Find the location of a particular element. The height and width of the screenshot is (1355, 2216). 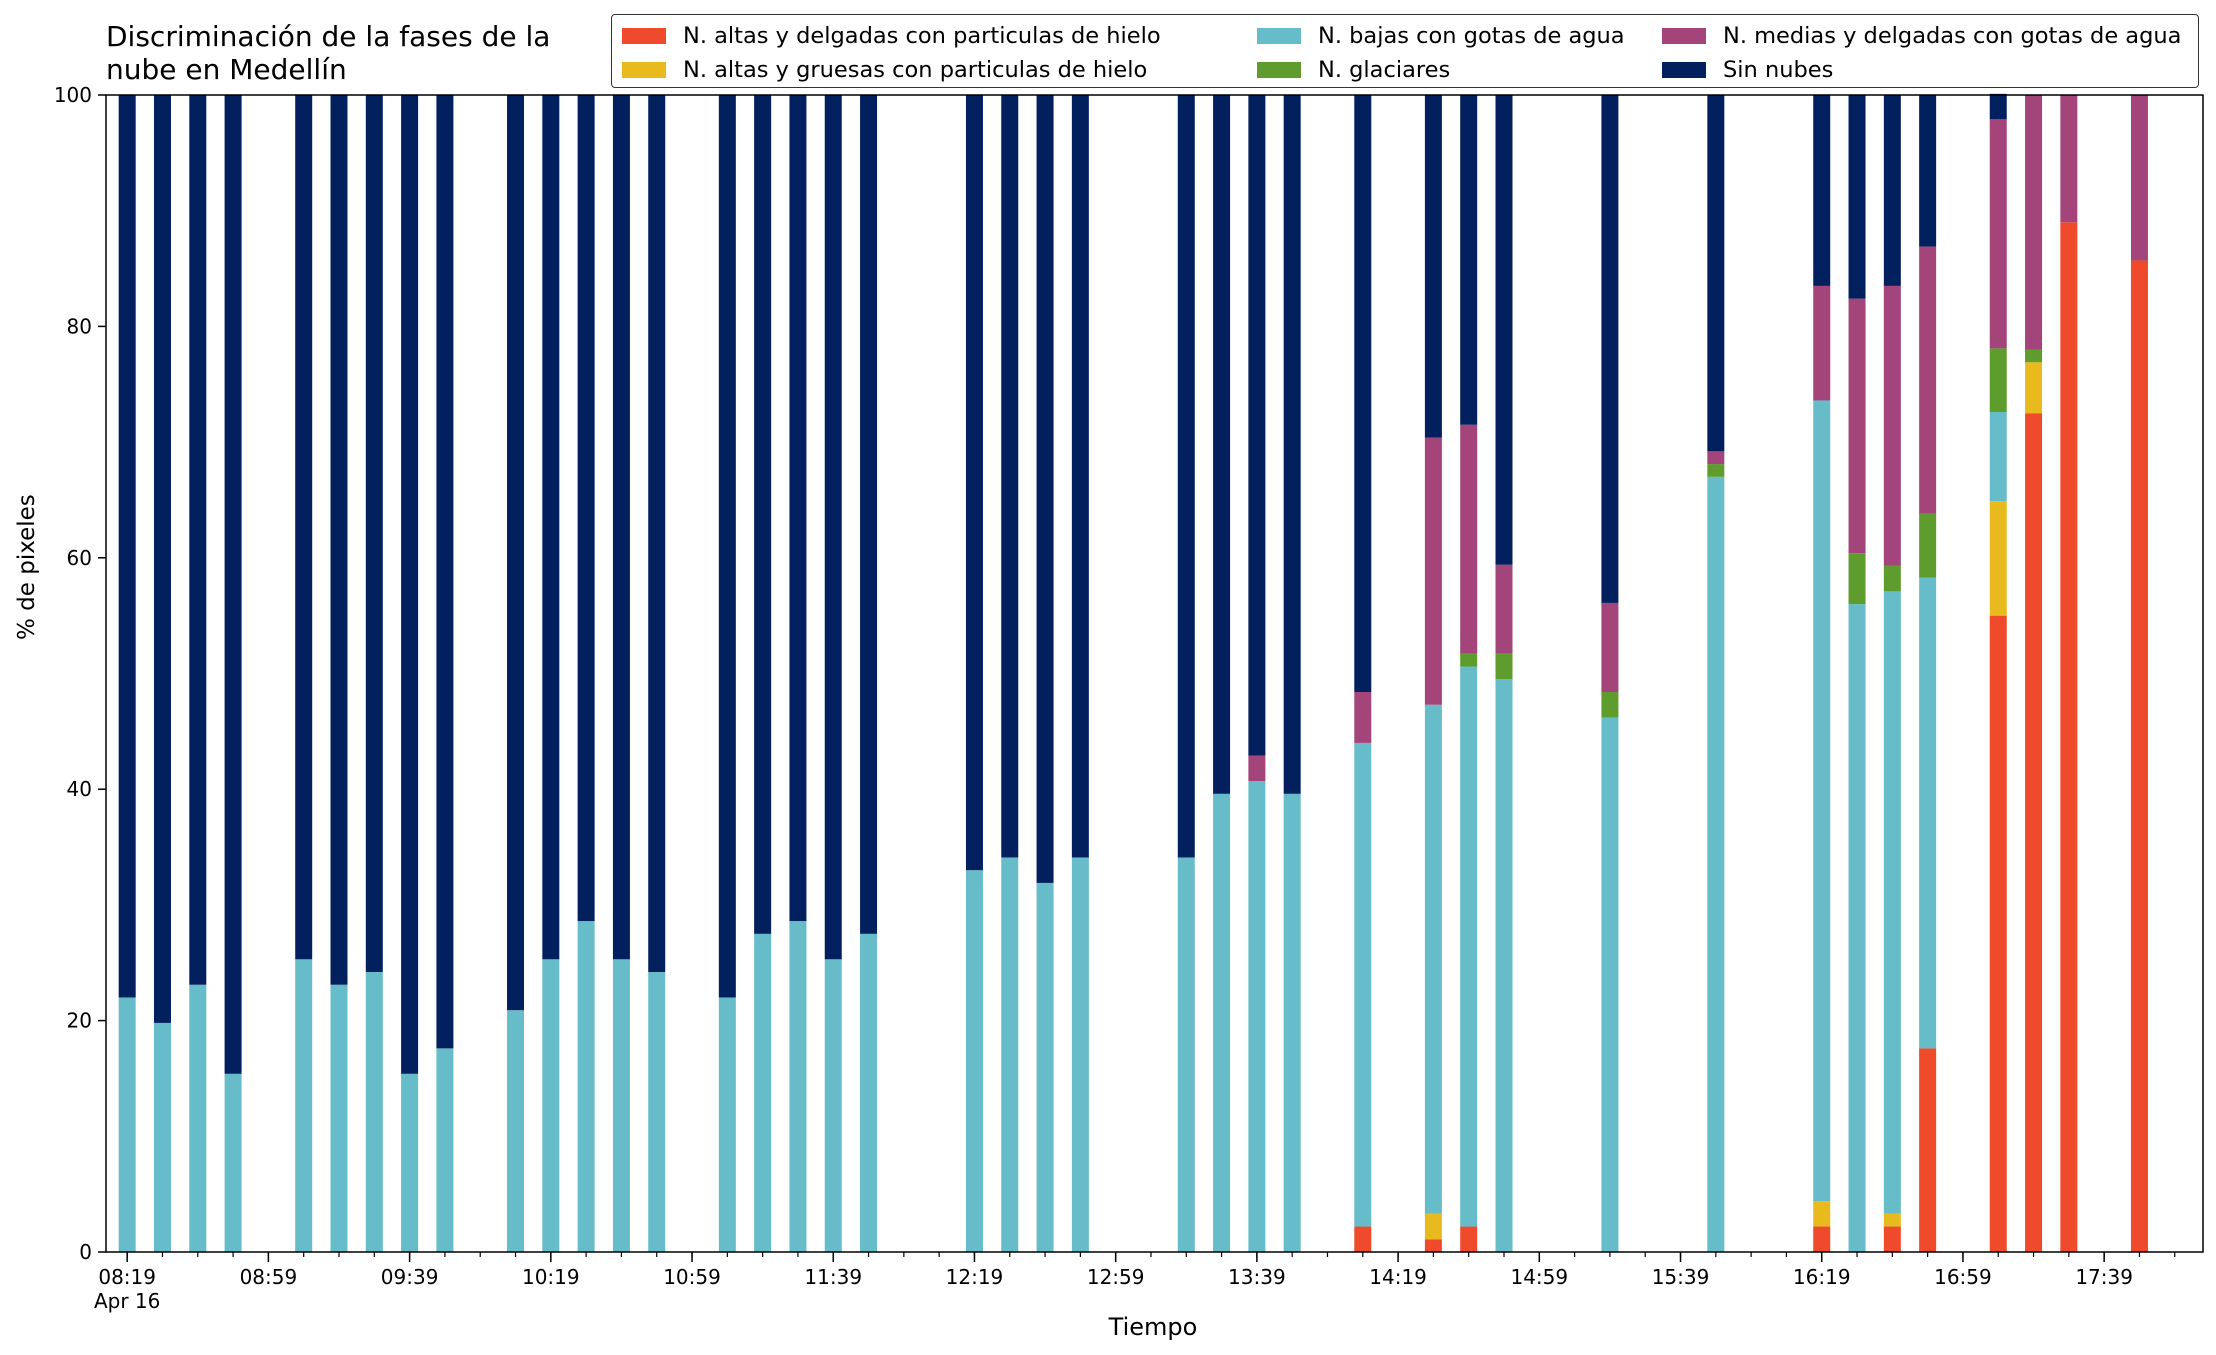

y-tick-label: 60 is located at coordinates (79, 558).